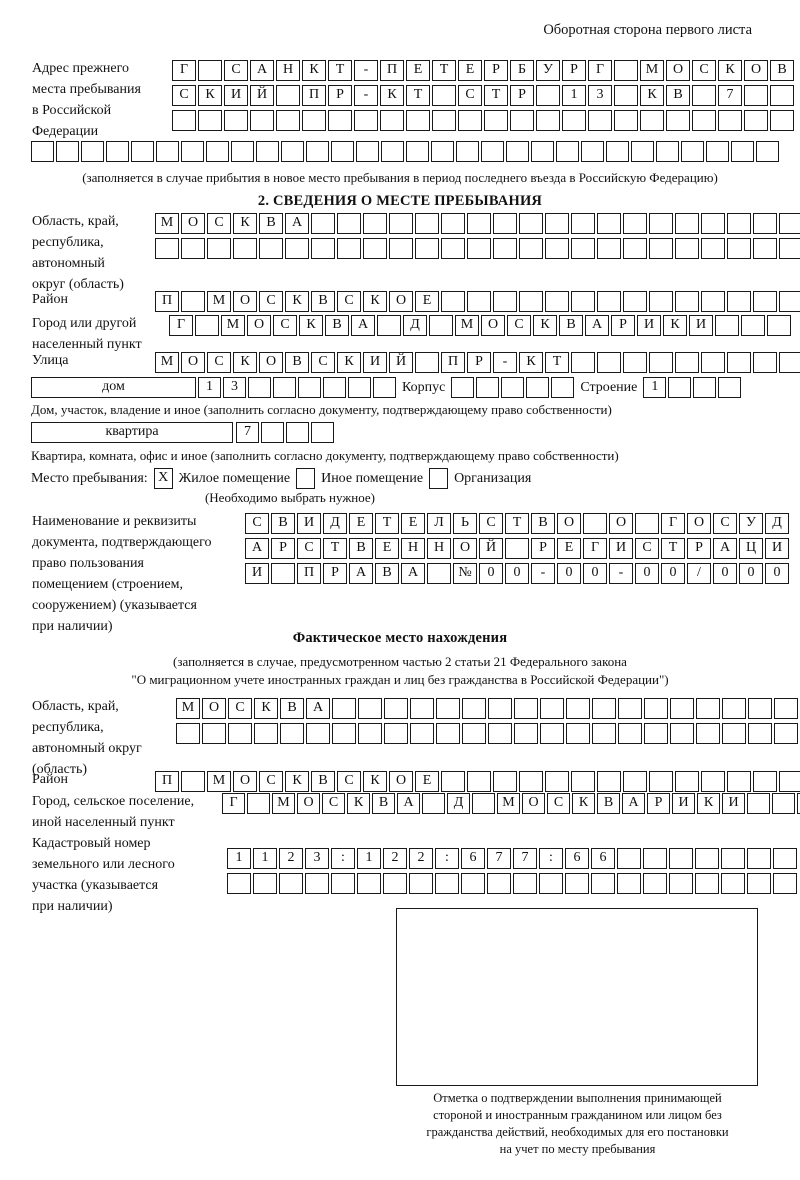  Describe the element at coordinates (453, 362) in the screenshot. I see `cell: П` at that location.